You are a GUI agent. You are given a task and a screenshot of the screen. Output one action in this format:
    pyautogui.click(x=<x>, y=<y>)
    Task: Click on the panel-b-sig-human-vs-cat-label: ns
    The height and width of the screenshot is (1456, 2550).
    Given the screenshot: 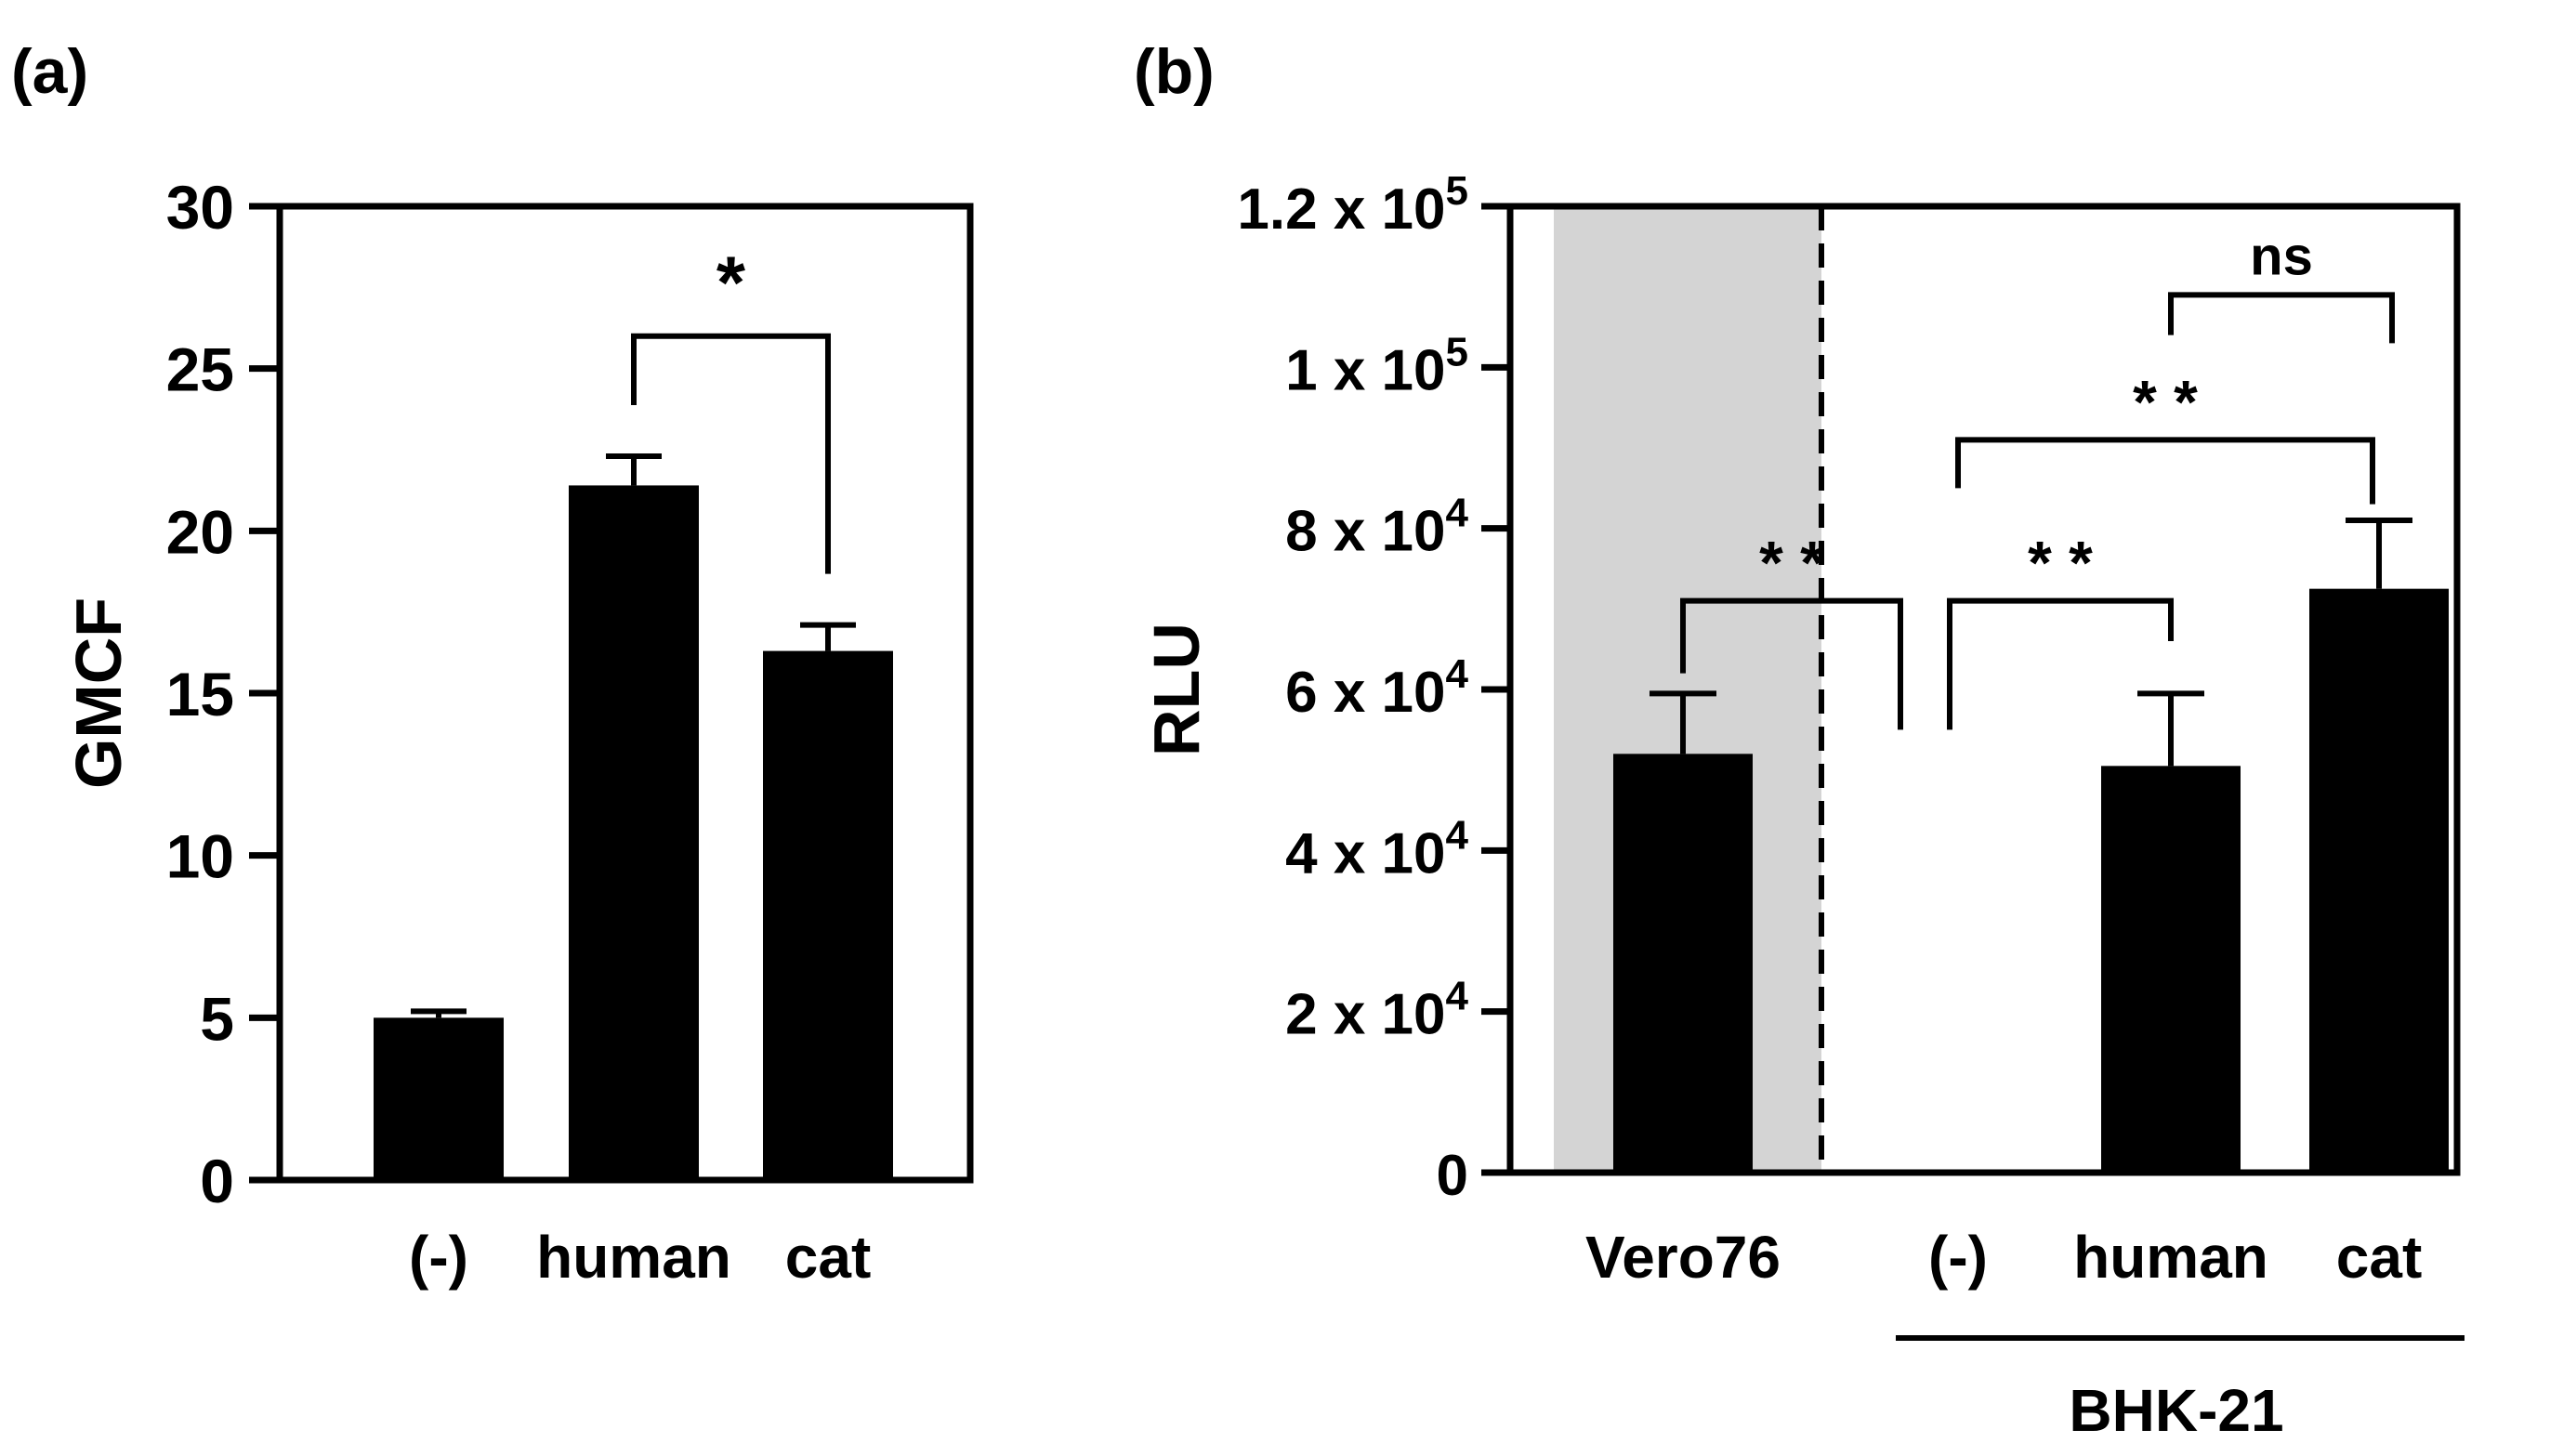 What is the action you would take?
    pyautogui.click(x=2281, y=256)
    